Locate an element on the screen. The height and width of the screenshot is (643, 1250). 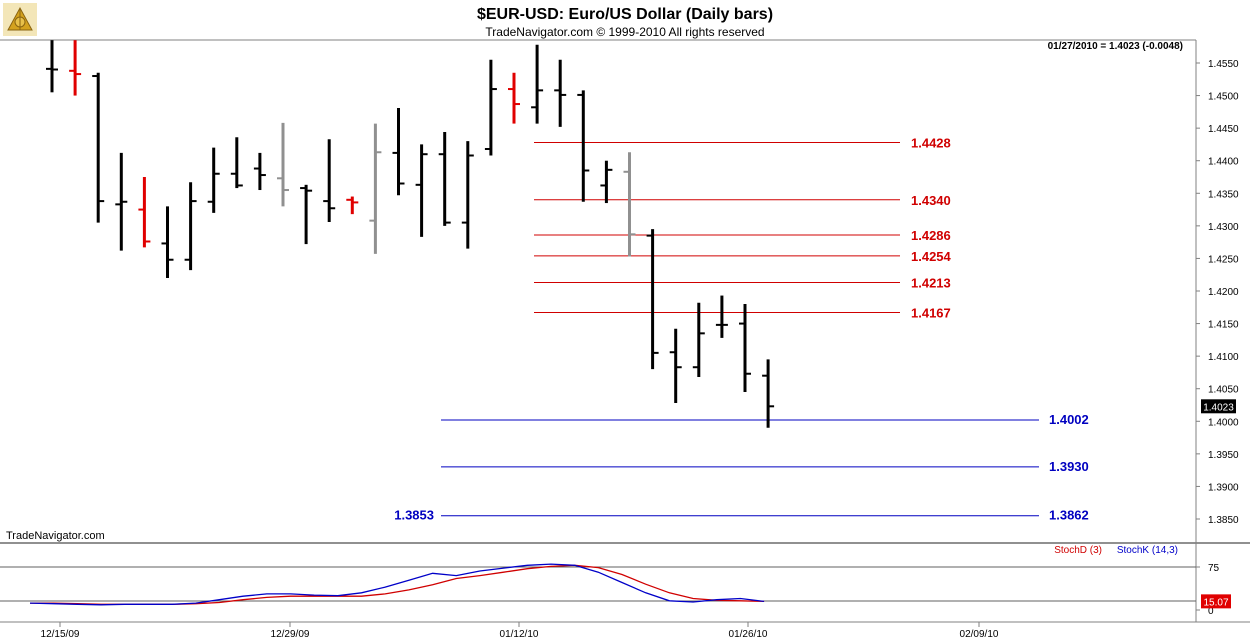
price-tick-label: 1.4350 is located at coordinates (1223, 194).